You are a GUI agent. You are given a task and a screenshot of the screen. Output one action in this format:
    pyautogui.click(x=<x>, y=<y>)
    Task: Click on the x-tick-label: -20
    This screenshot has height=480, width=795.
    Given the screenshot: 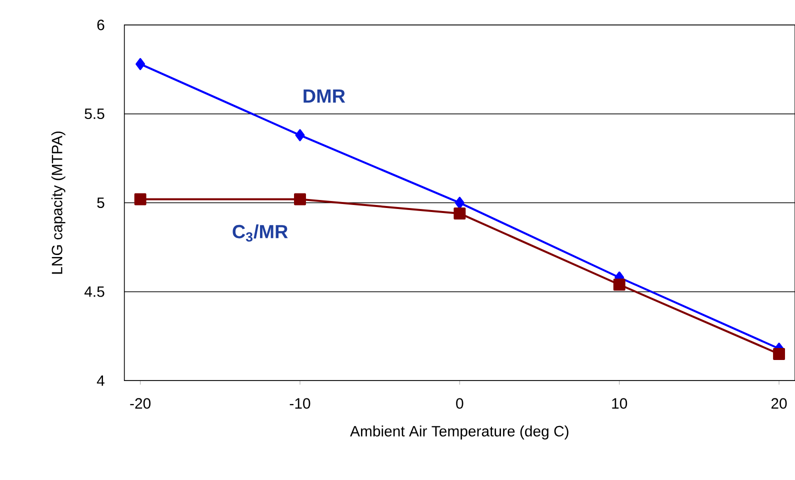 What is the action you would take?
    pyautogui.click(x=140, y=403)
    